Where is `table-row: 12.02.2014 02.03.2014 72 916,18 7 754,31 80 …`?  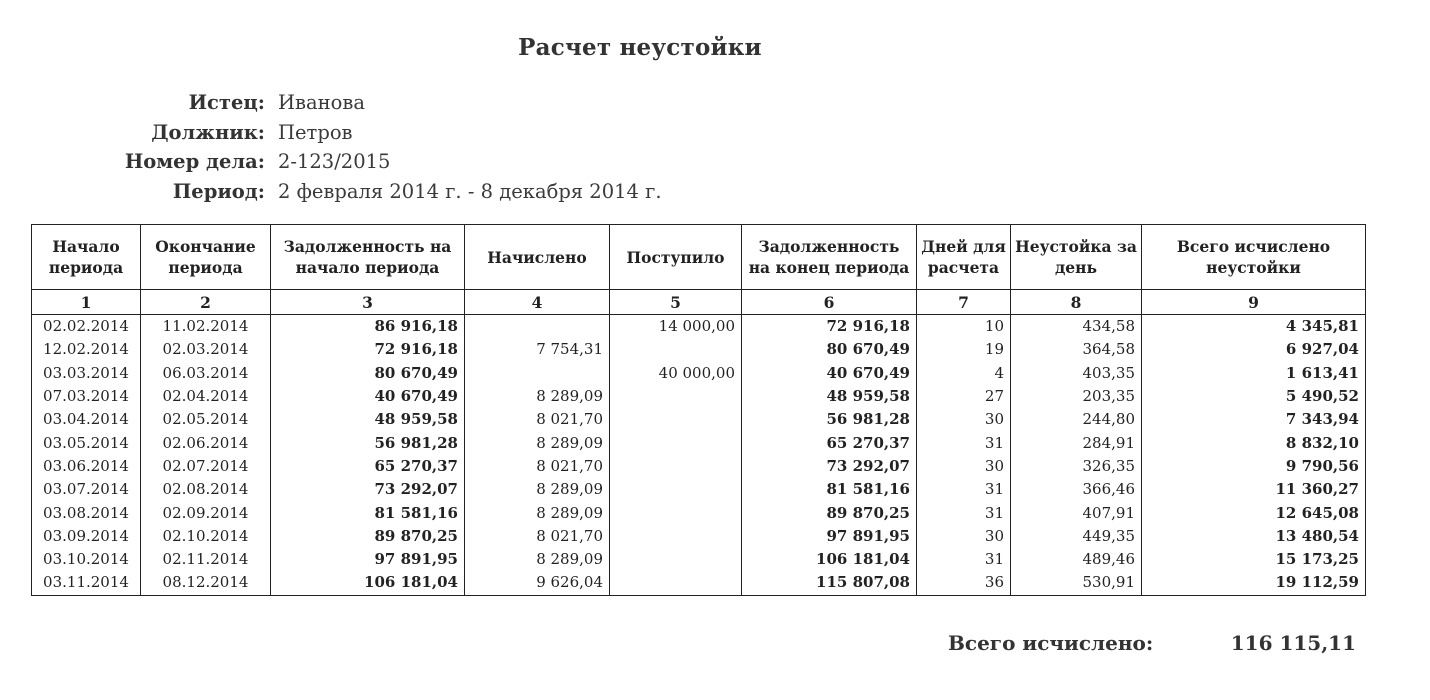
table-row: 12.02.2014 02.03.2014 72 916,18 7 754,31 80 … is located at coordinates (698, 350).